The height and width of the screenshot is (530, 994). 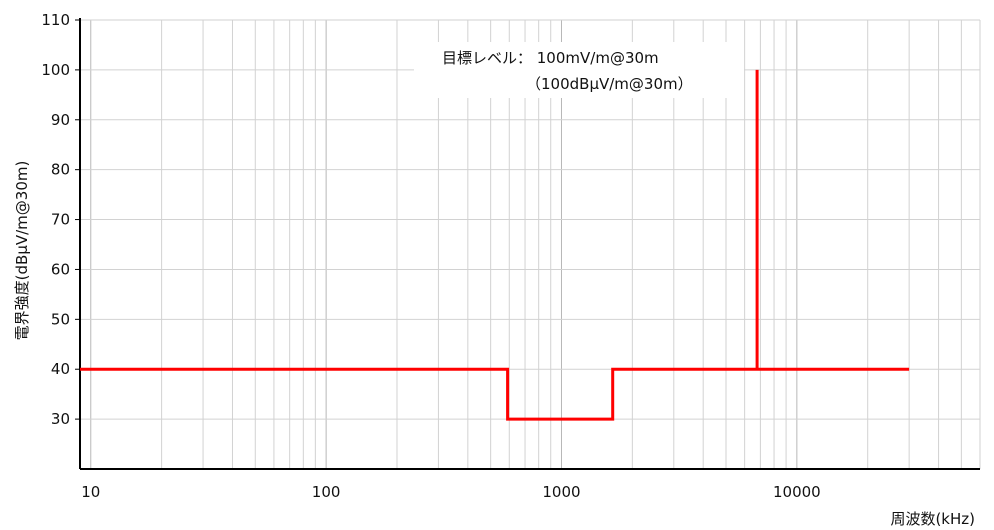 I want to click on annotation-box: 目標レベル： 100mV/m@30m （100dBμV/m@30m）, so click(x=579, y=70).